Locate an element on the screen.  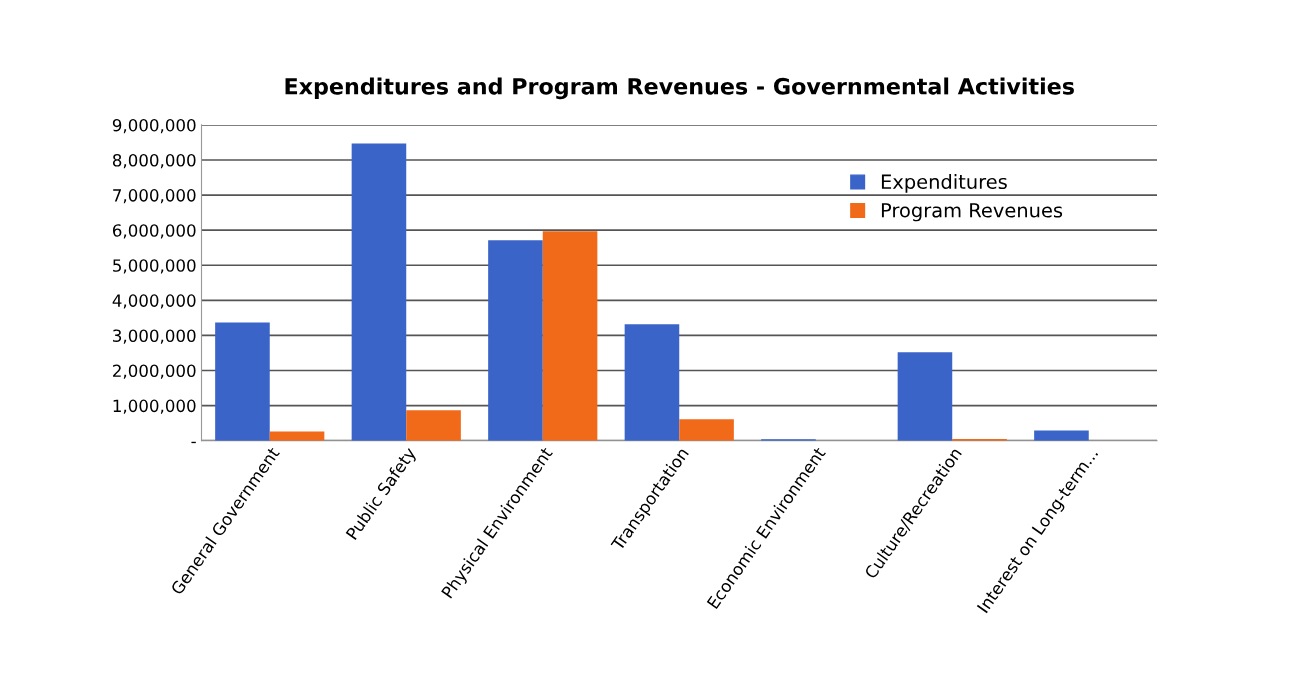
y-tick-label: 3,000,000 is located at coordinates (154, 336).